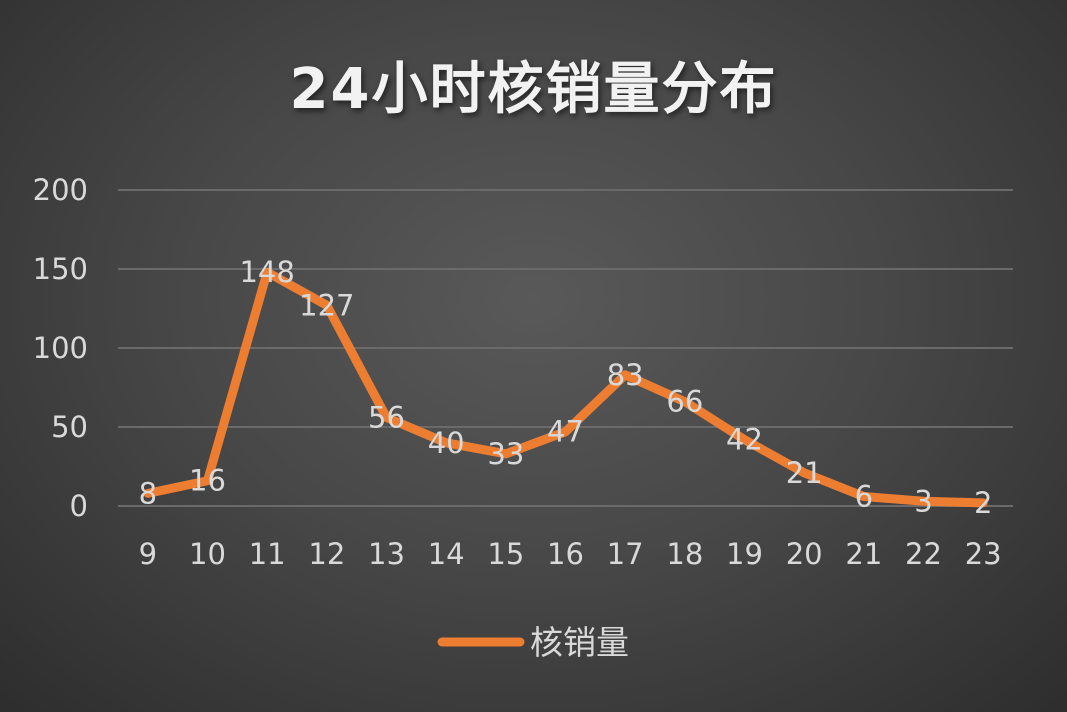 The image size is (1067, 712). I want to click on y-tick-label: 50, so click(69, 427).